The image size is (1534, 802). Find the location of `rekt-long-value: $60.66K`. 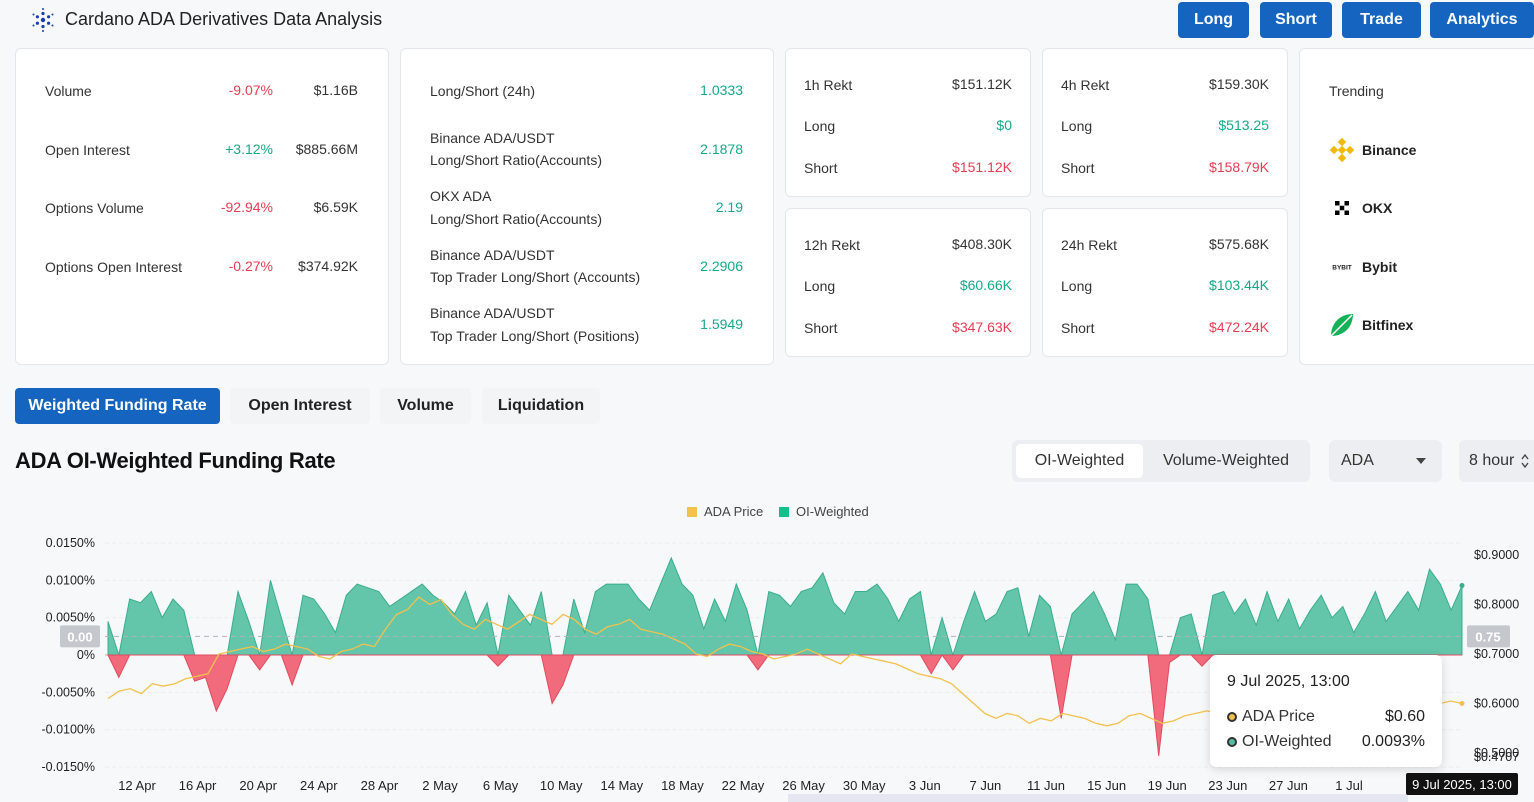

rekt-long-value: $60.66K is located at coordinates (985, 285).